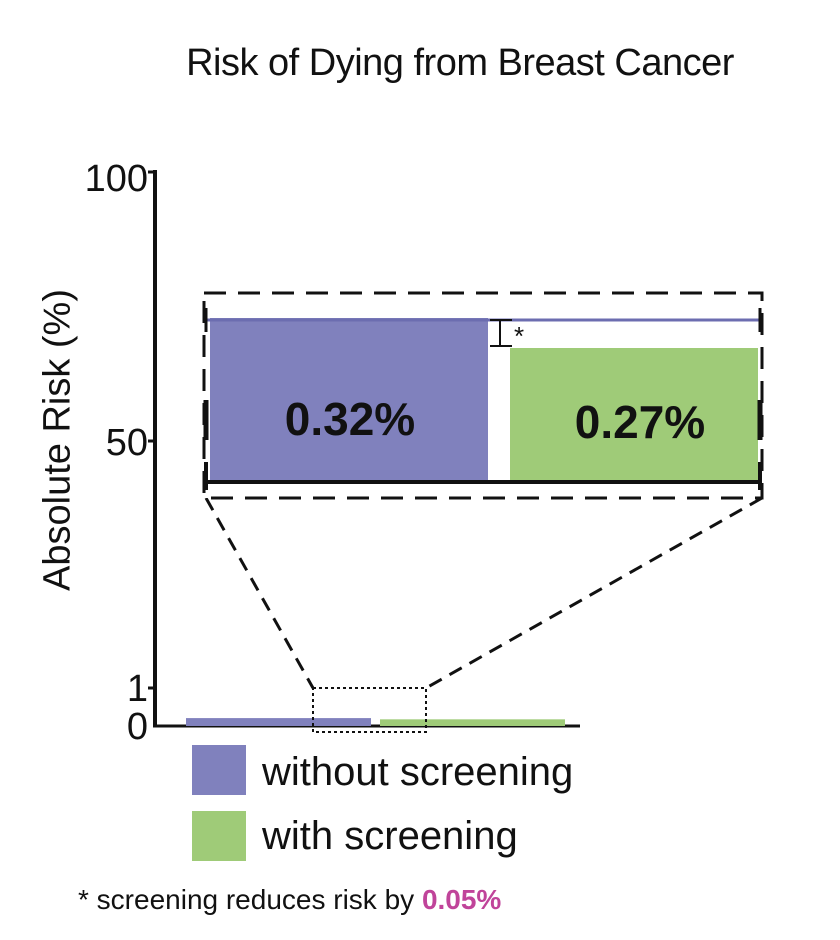 The image size is (840, 940). What do you see at coordinates (350, 419) in the screenshot?
I see `bar-label-without-screening: 0.32%` at bounding box center [350, 419].